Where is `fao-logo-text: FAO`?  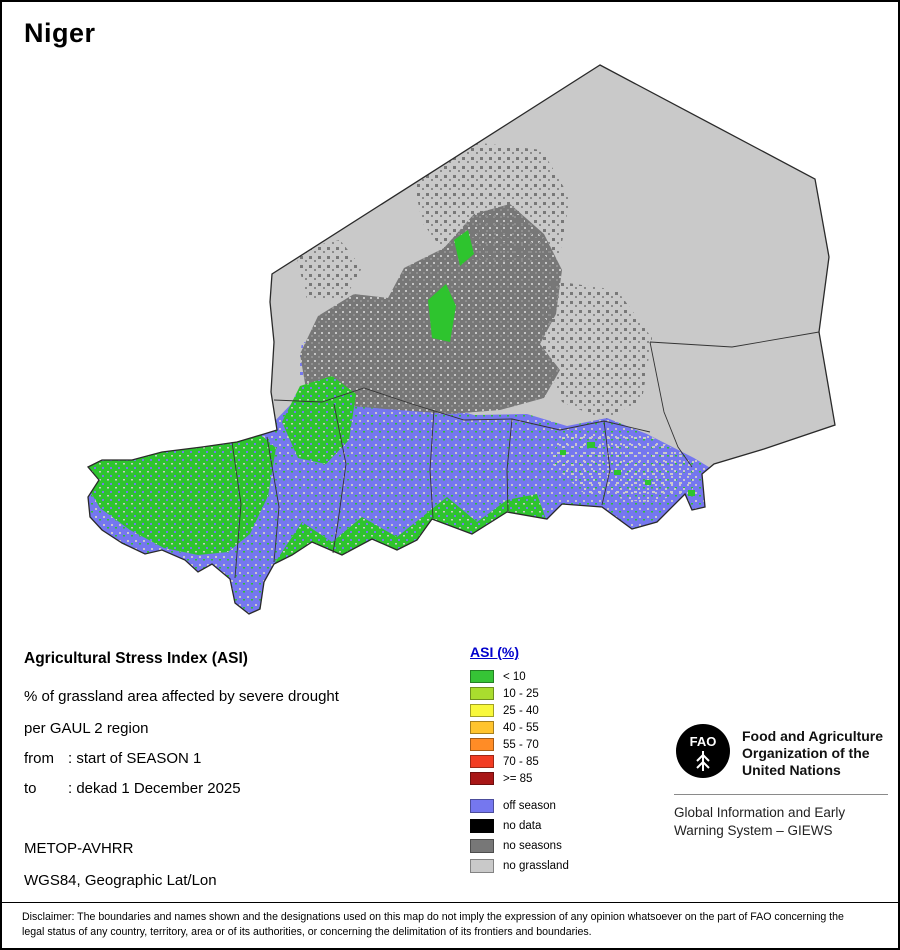 fao-logo-text: FAO is located at coordinates (703, 741).